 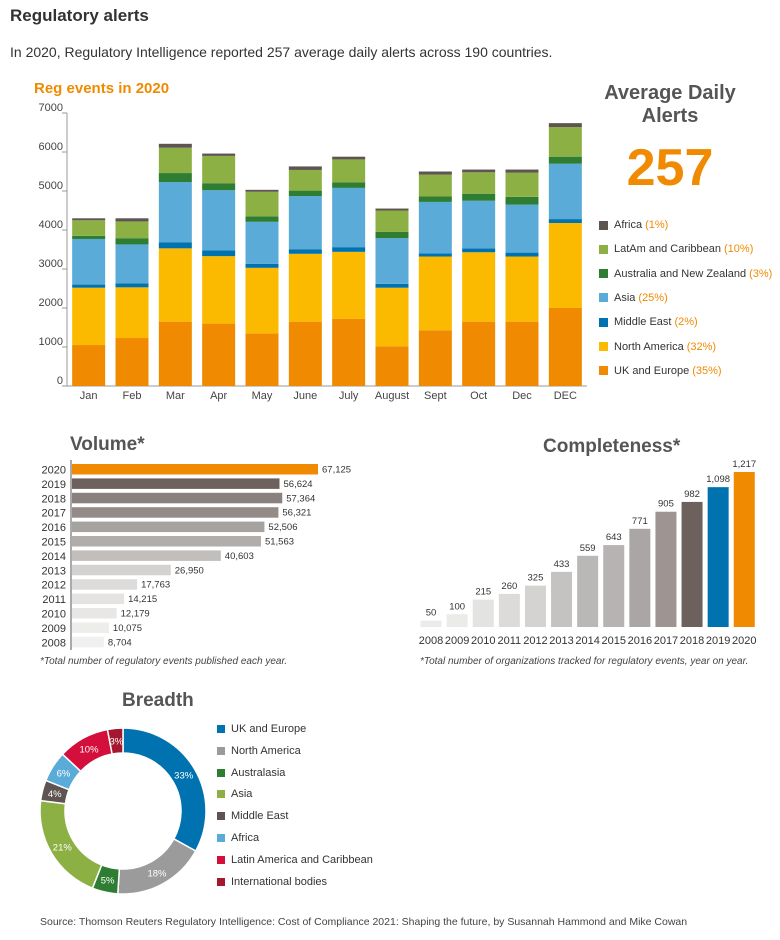 I want to click on completeness-value-label: 50, so click(x=431, y=613).